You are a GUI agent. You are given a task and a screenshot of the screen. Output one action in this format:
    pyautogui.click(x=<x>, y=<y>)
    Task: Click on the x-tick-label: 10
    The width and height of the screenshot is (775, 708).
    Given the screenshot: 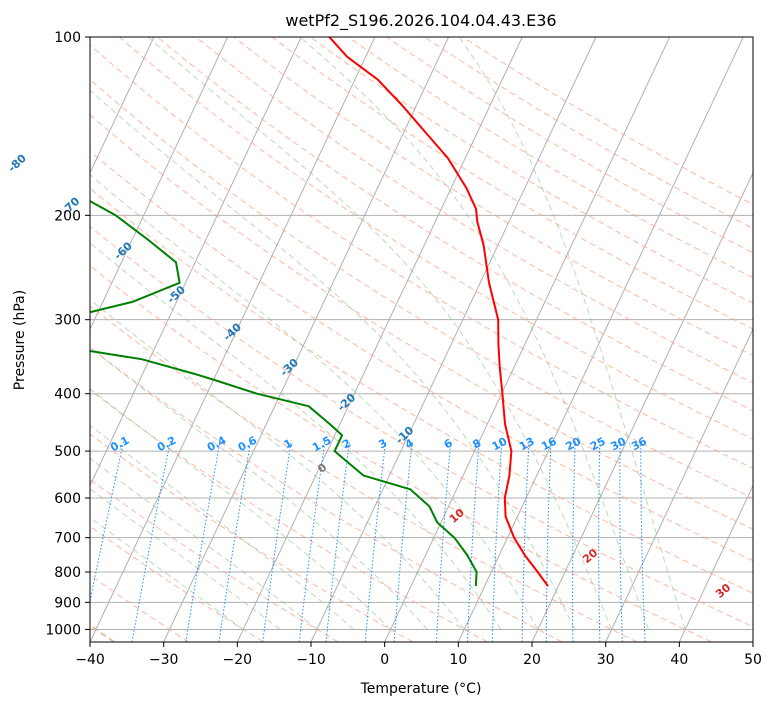 What is the action you would take?
    pyautogui.click(x=458, y=660)
    